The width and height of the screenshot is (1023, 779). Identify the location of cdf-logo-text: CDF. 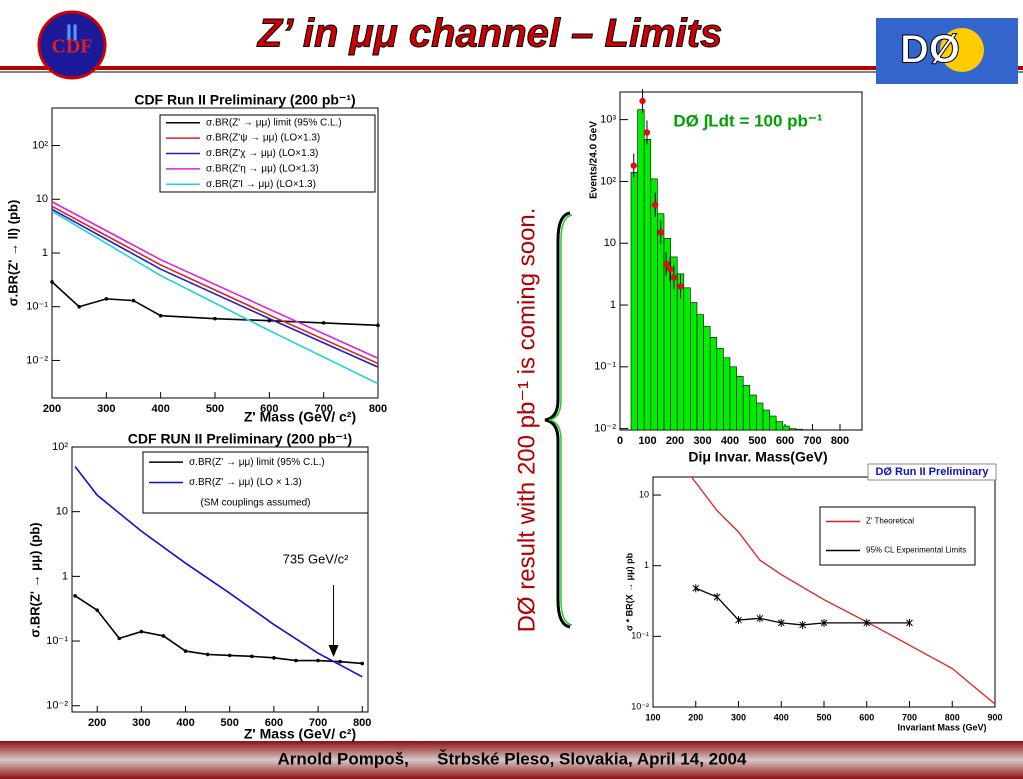
(71, 47).